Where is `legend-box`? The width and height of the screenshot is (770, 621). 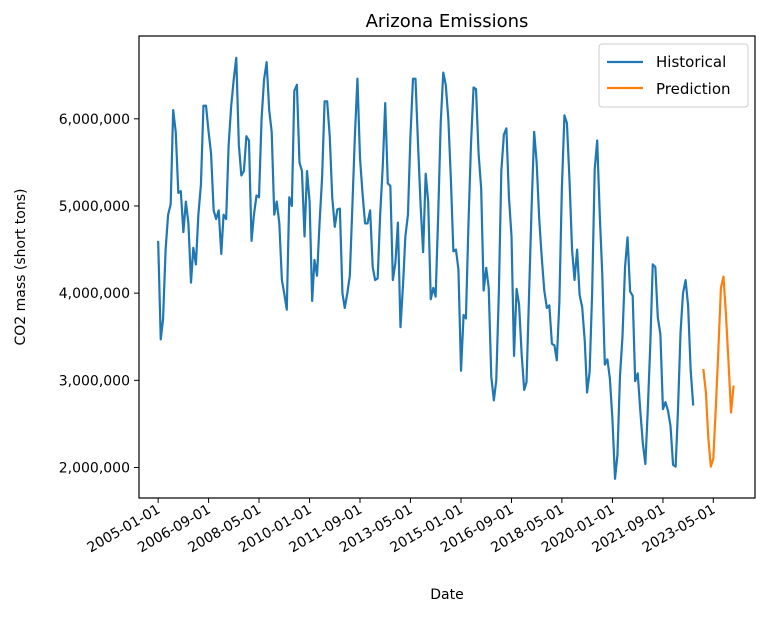 legend-box is located at coordinates (673, 75).